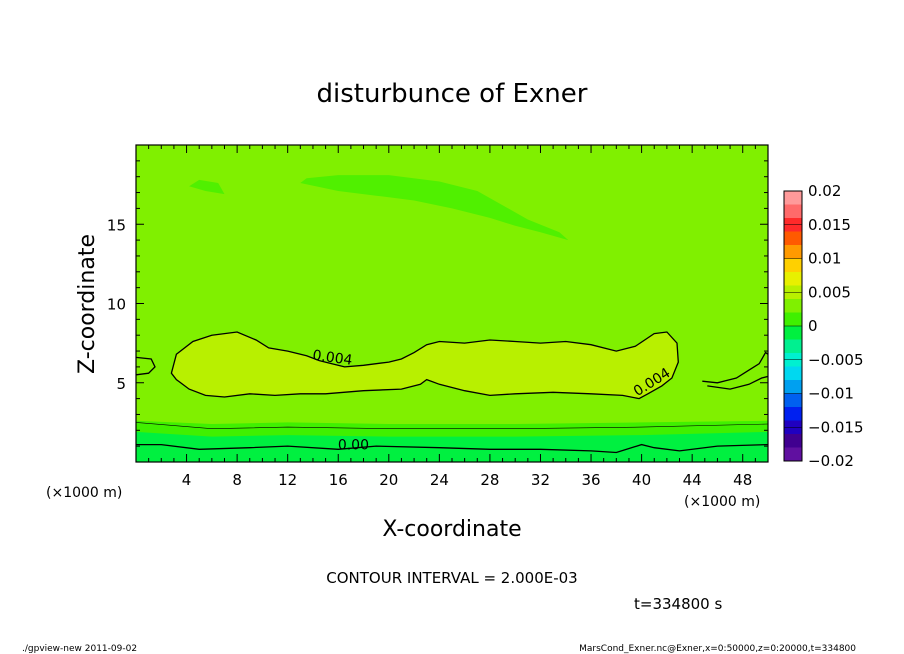 Image resolution: width=904 pixels, height=654 pixels. What do you see at coordinates (121, 384) in the screenshot?
I see `y-tick-label: 5` at bounding box center [121, 384].